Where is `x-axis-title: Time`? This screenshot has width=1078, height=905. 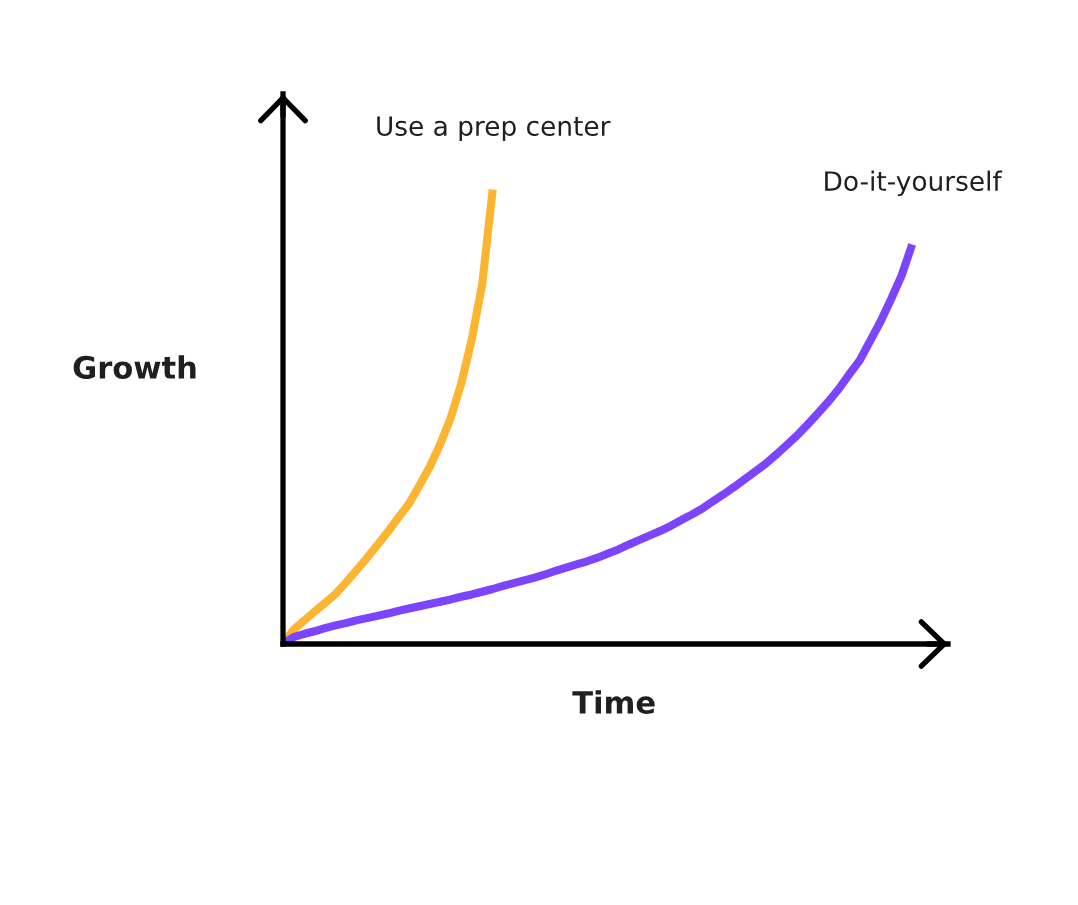 x-axis-title: Time is located at coordinates (613, 702).